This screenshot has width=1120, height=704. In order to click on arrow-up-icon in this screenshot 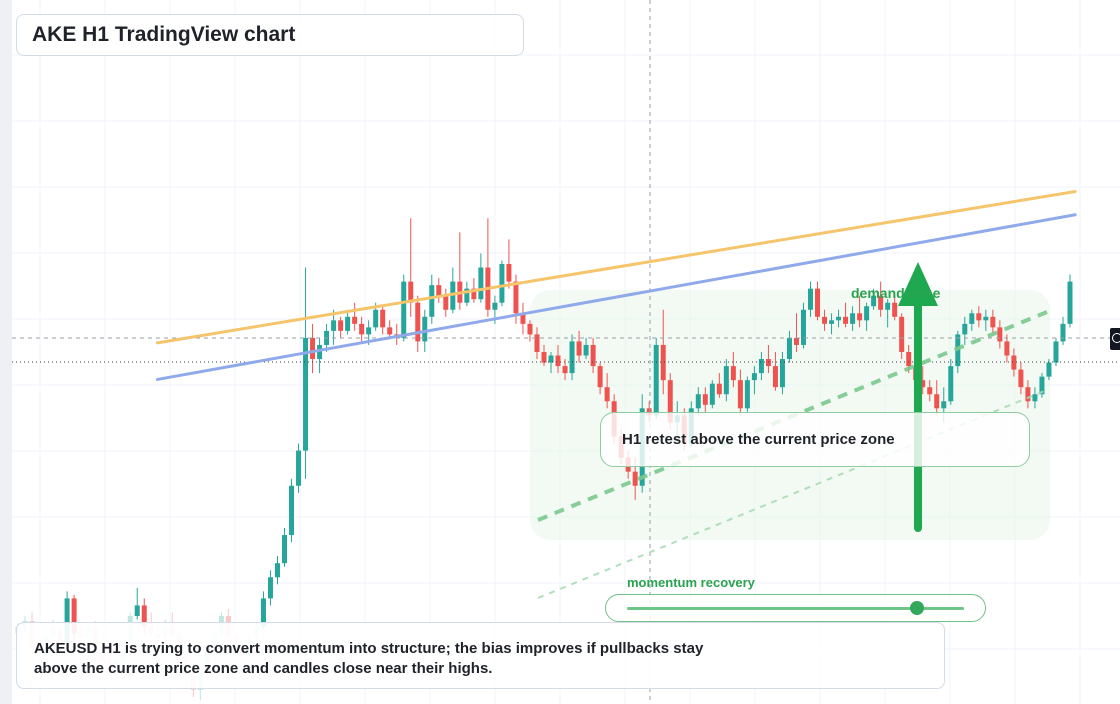, I will do `click(918, 284)`.